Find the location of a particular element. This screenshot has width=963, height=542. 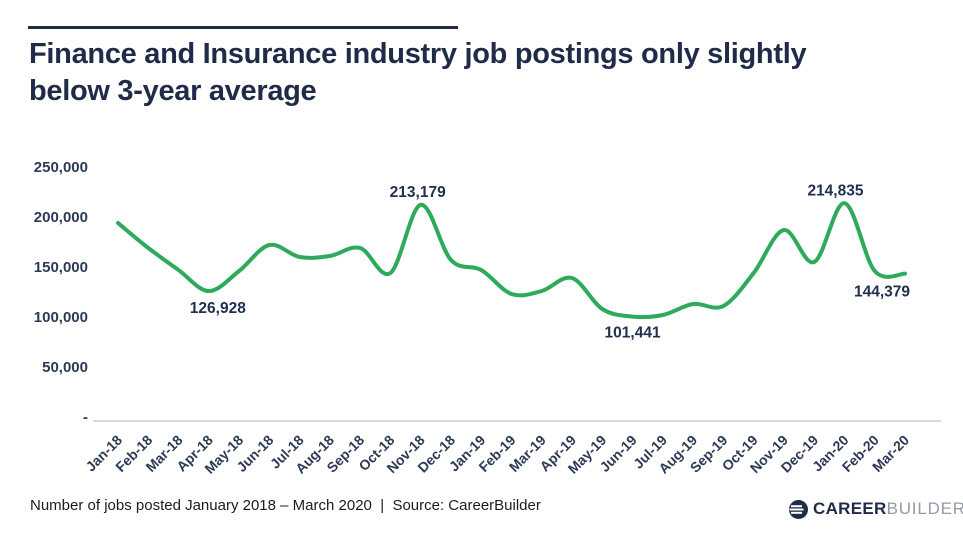

logo-text-builder: BUILDER is located at coordinates (924, 508).